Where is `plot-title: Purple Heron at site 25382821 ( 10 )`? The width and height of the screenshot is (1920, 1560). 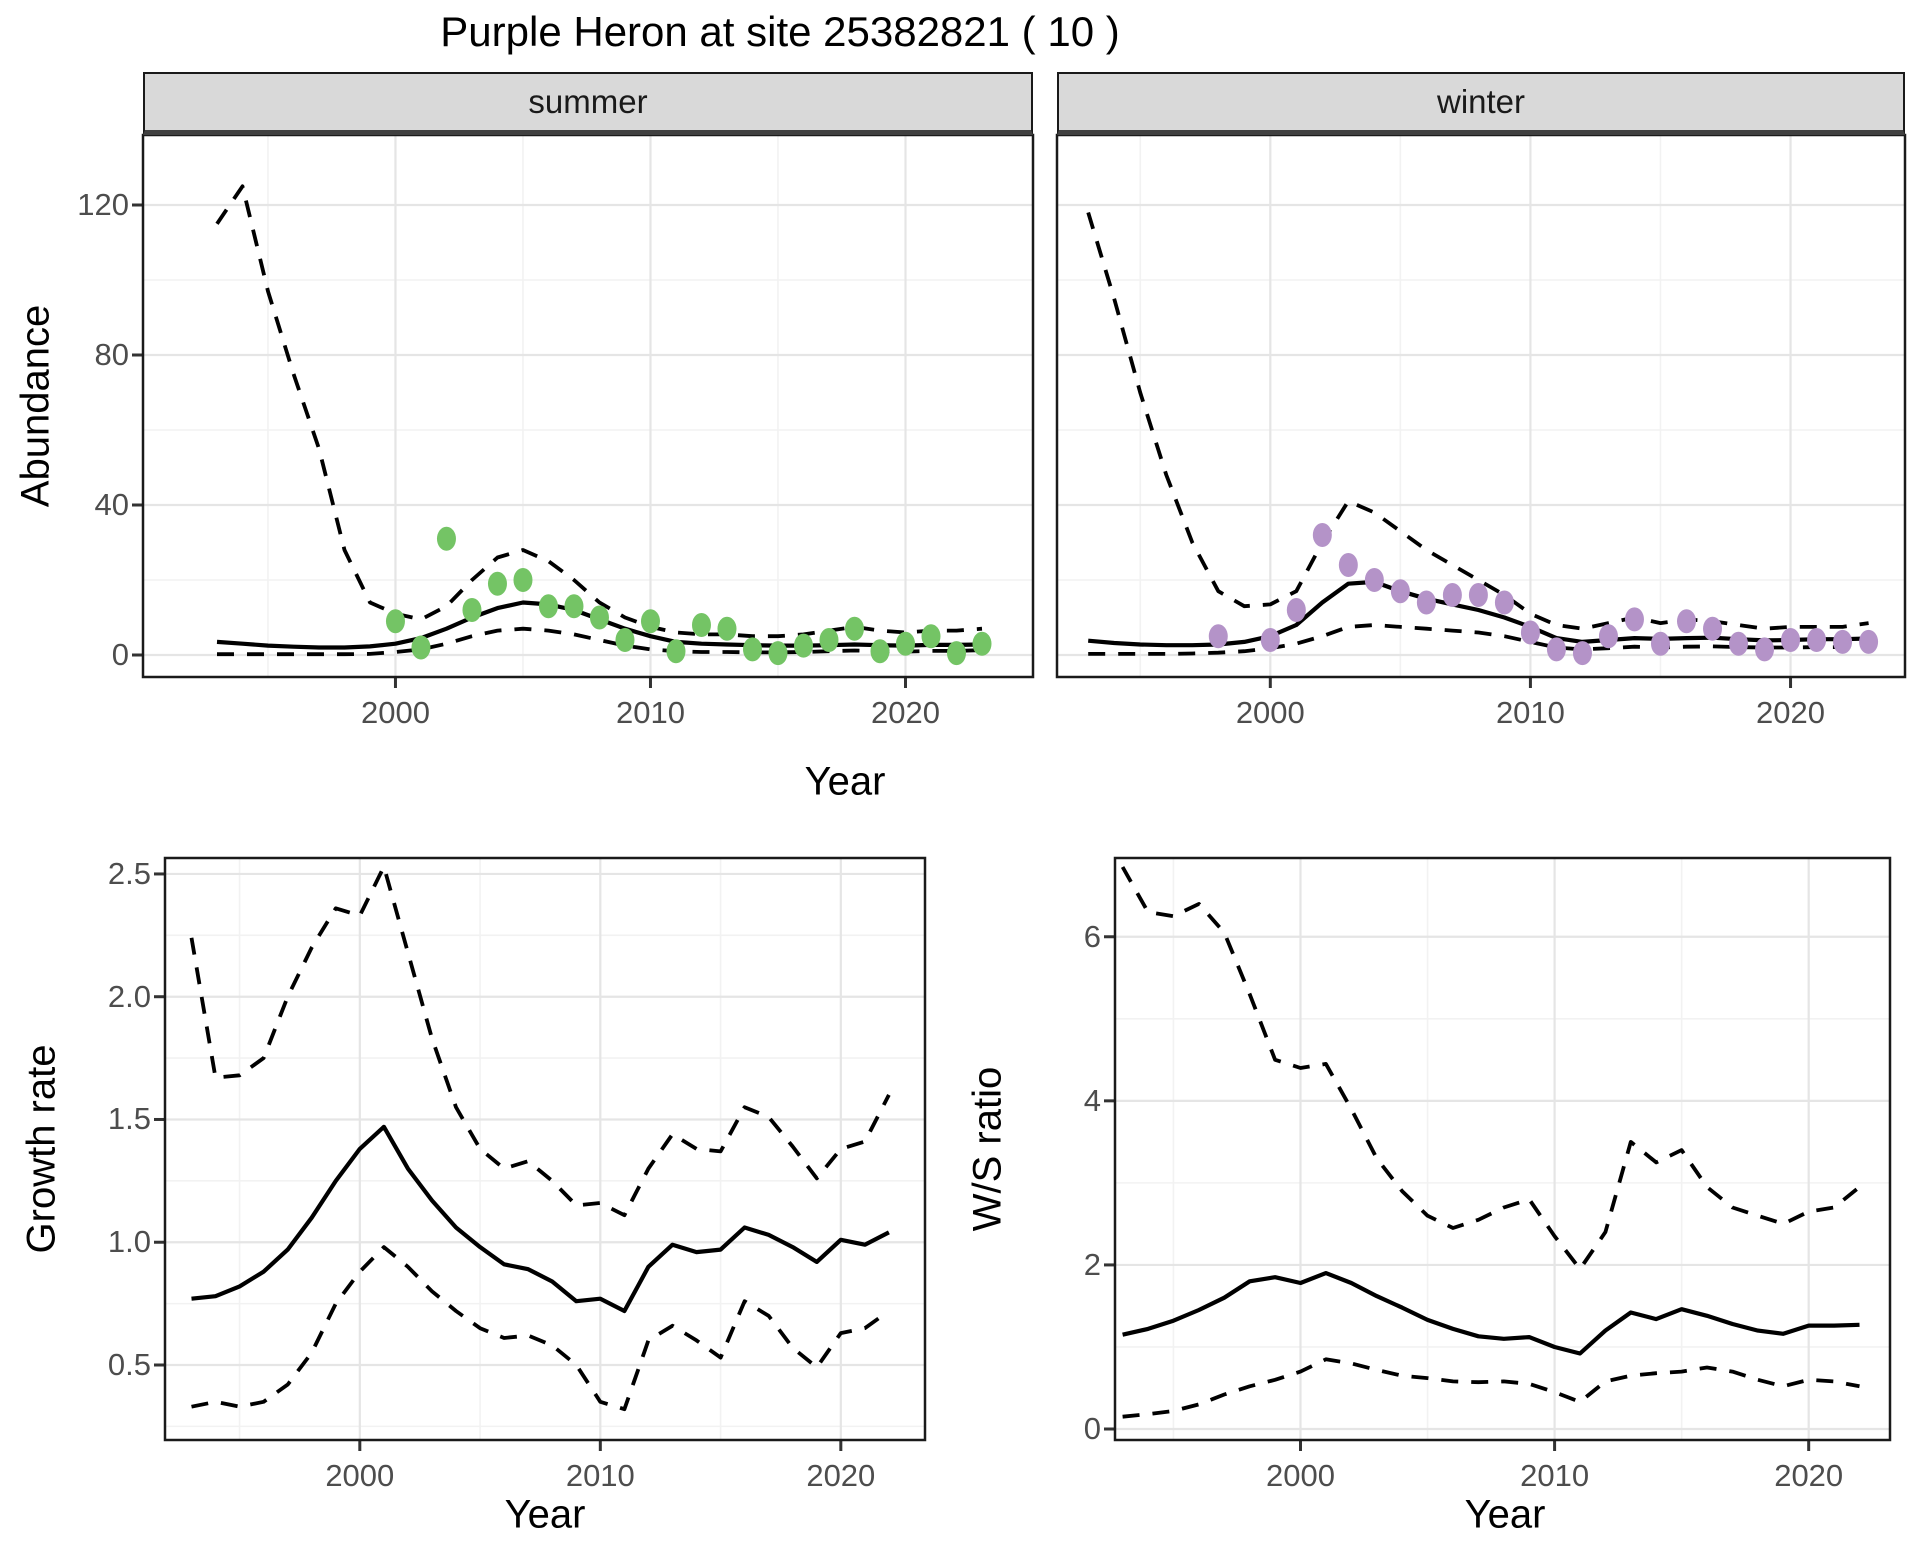 plot-title: Purple Heron at site 25382821 ( 10 ) is located at coordinates (780, 31).